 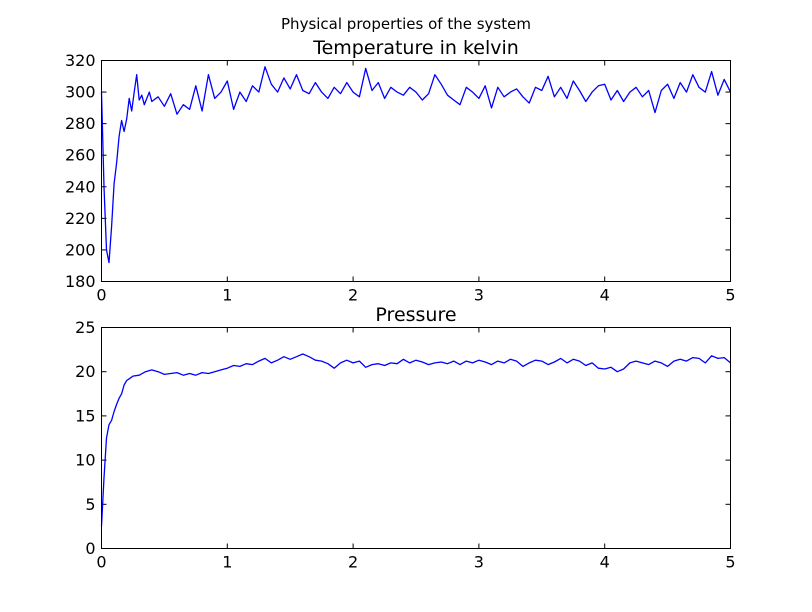 I want to click on temperature-y-tick-label: 300, so click(x=80, y=92).